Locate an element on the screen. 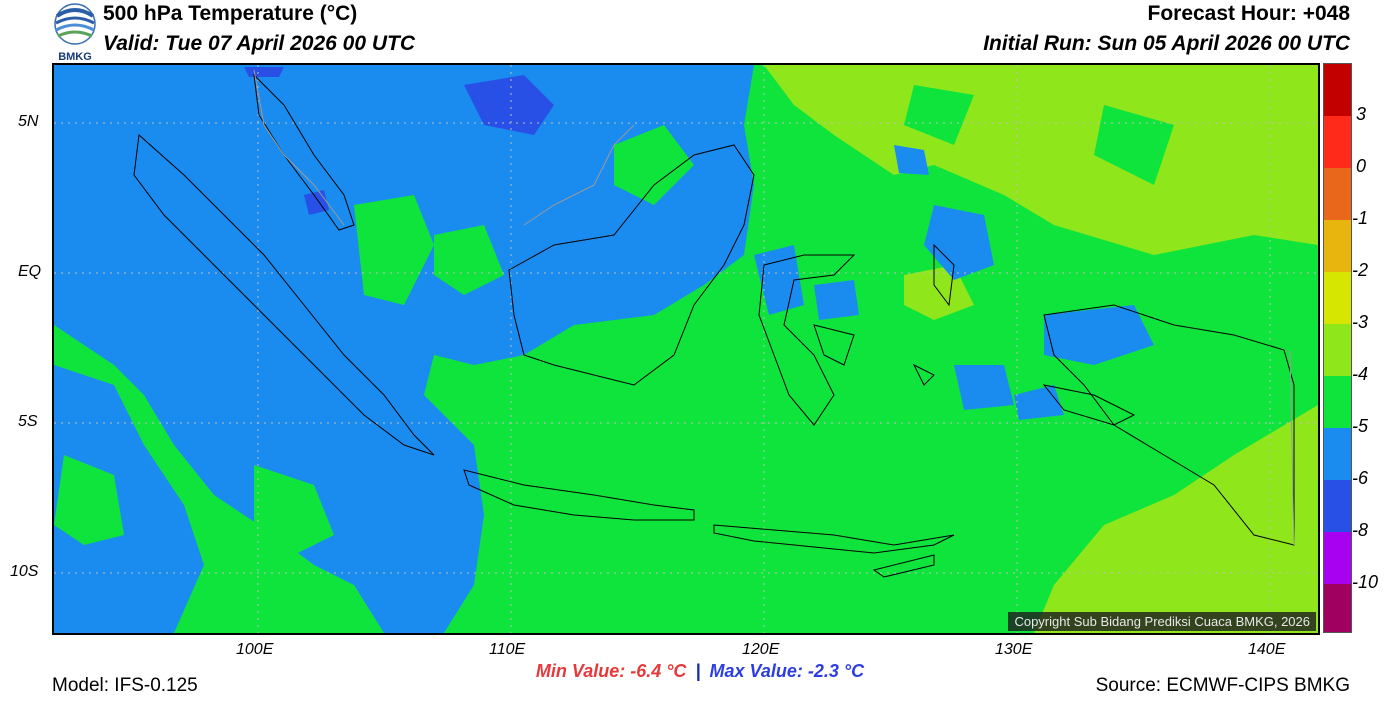 The width and height of the screenshot is (1400, 709). colorbar-label: -4 is located at coordinates (1360, 374).